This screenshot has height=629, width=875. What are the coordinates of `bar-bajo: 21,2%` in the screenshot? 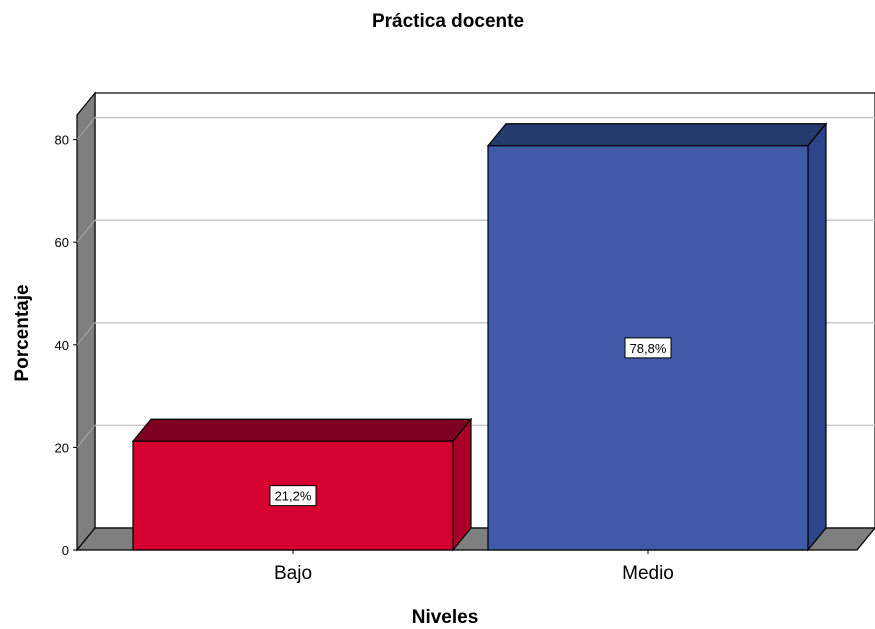 It's located at (302, 484).